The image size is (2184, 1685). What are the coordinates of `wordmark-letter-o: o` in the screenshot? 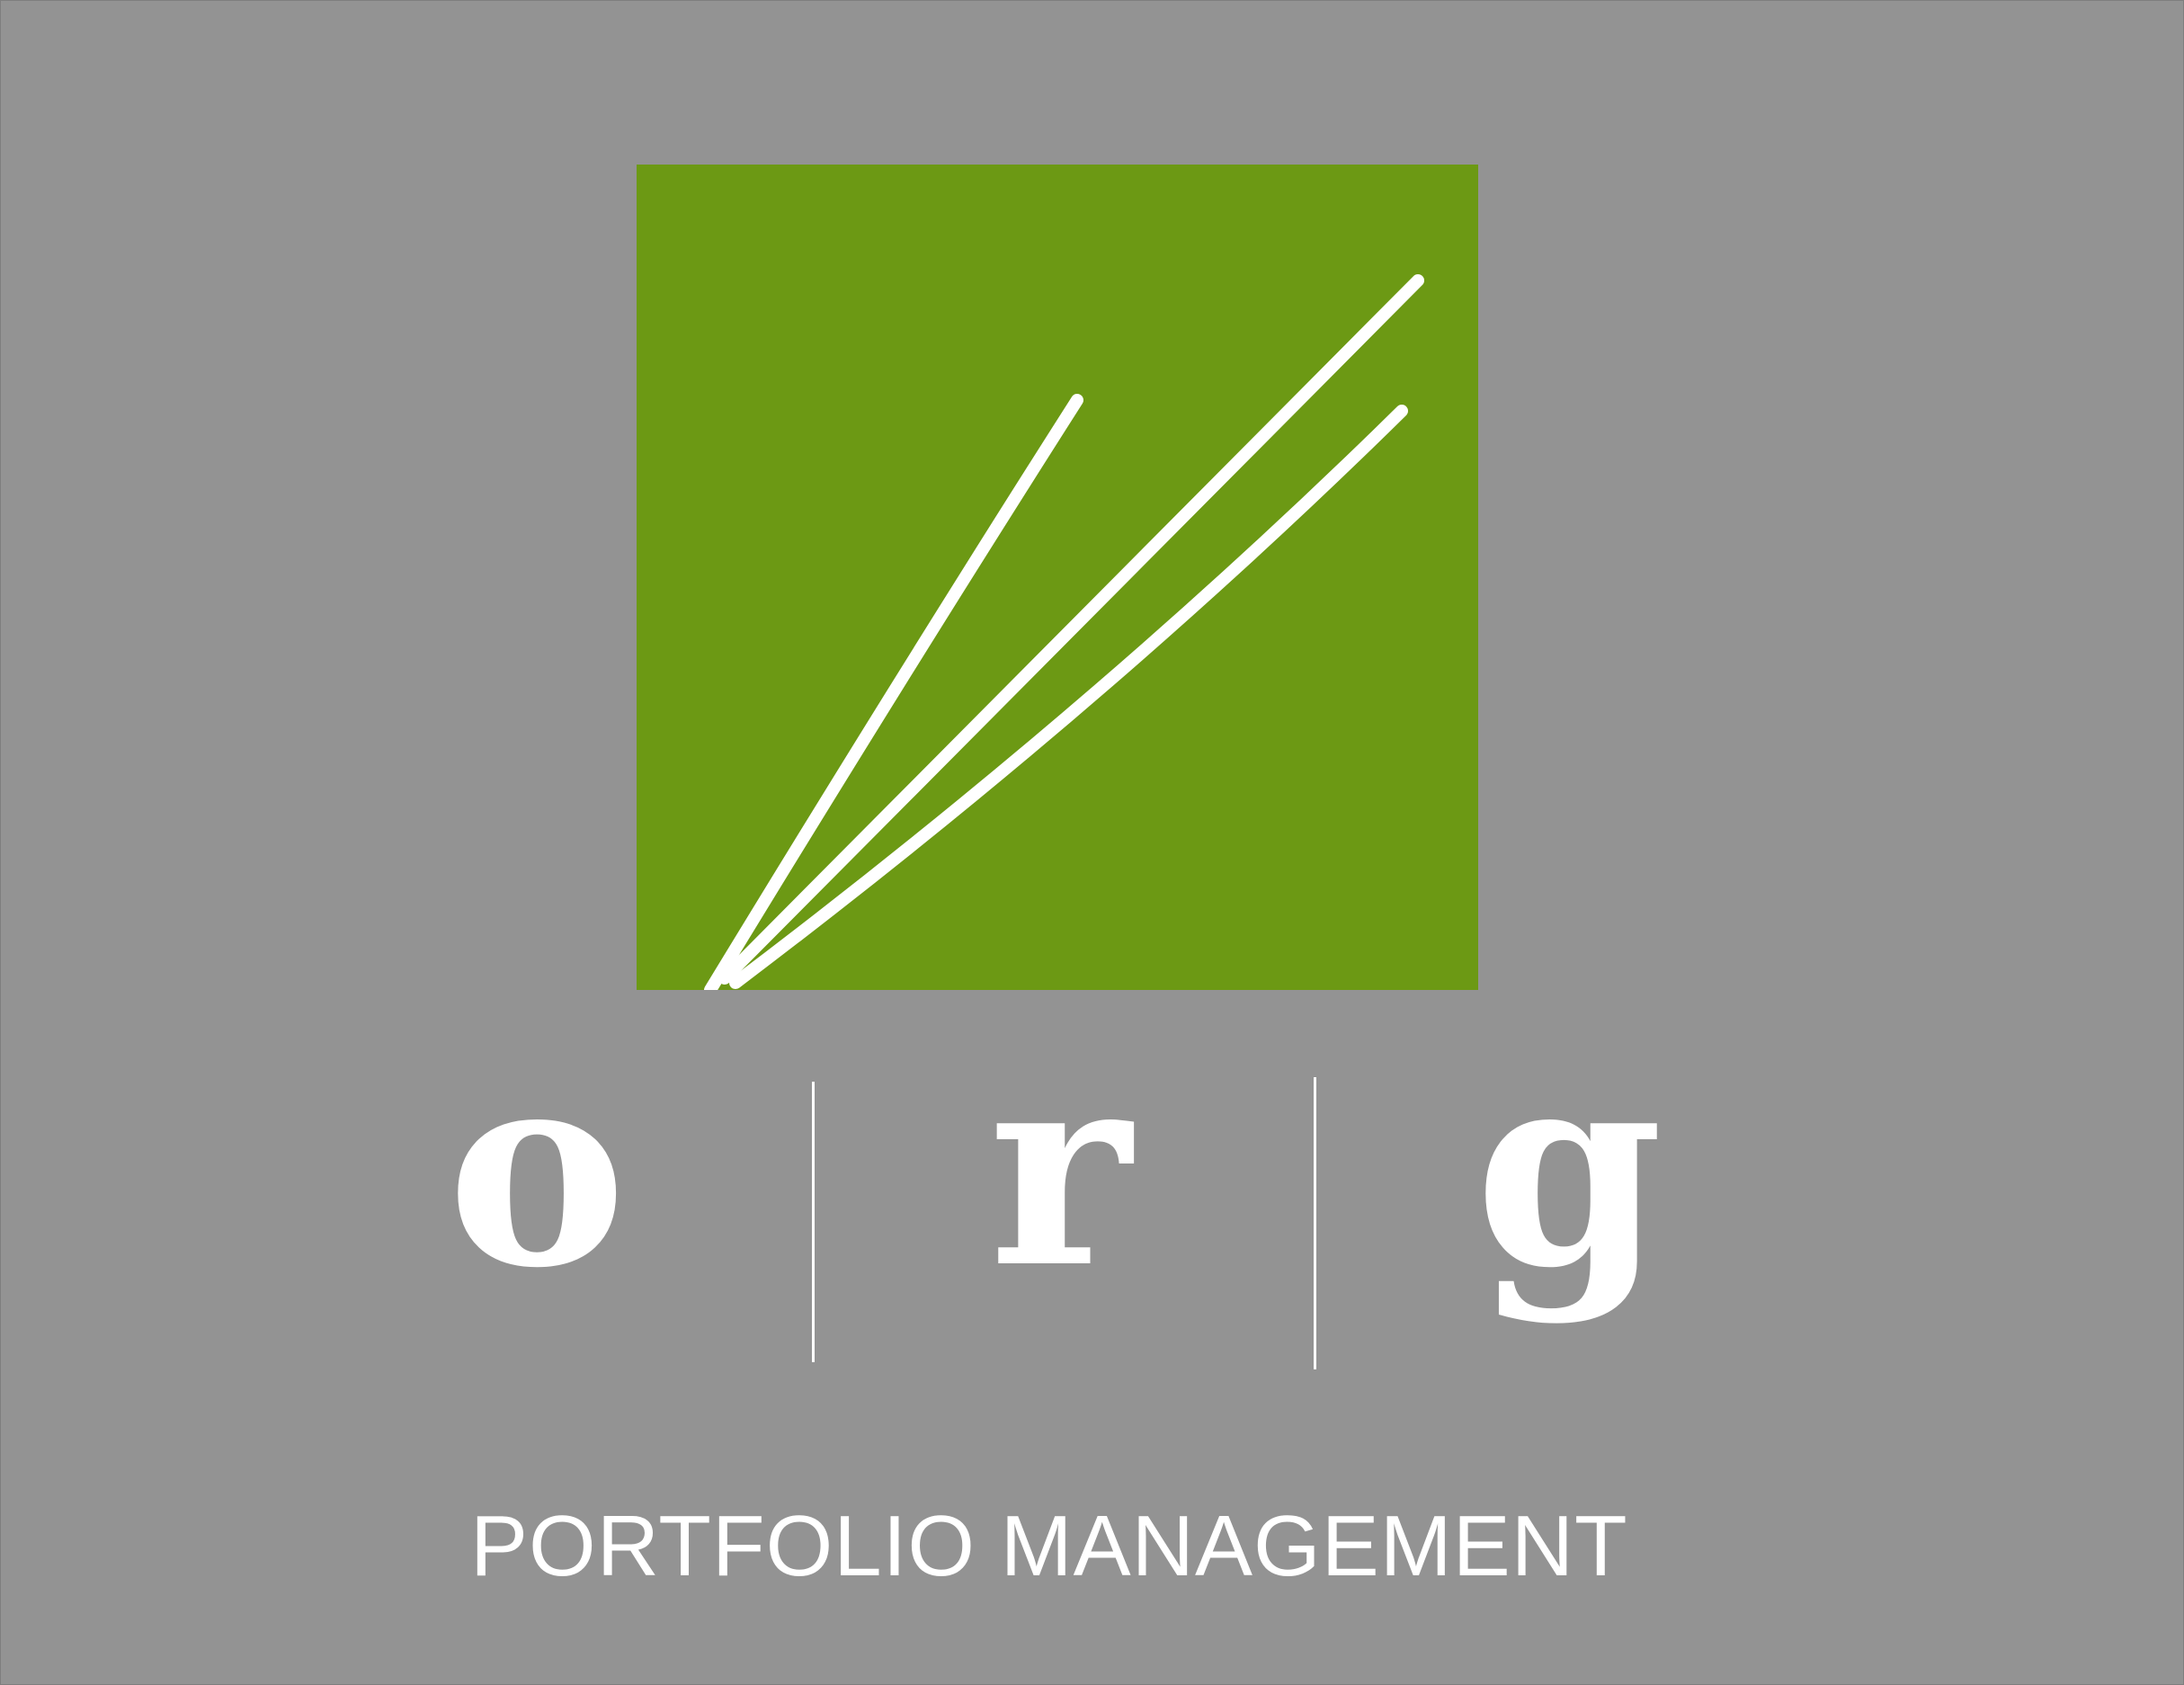 It's located at (537, 1168).